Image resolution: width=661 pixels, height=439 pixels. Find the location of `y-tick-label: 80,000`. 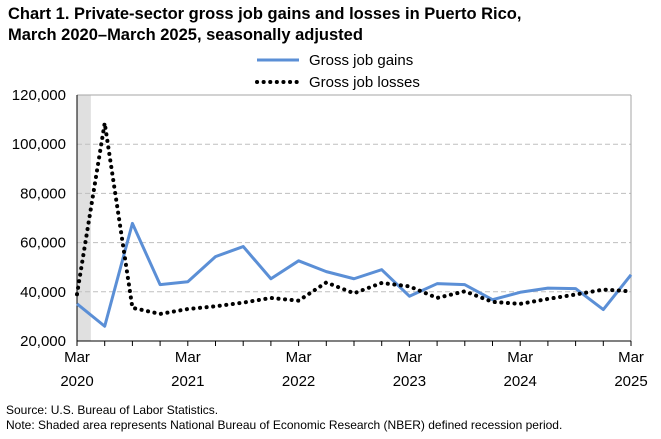

y-tick-label: 80,000 is located at coordinates (43, 193).